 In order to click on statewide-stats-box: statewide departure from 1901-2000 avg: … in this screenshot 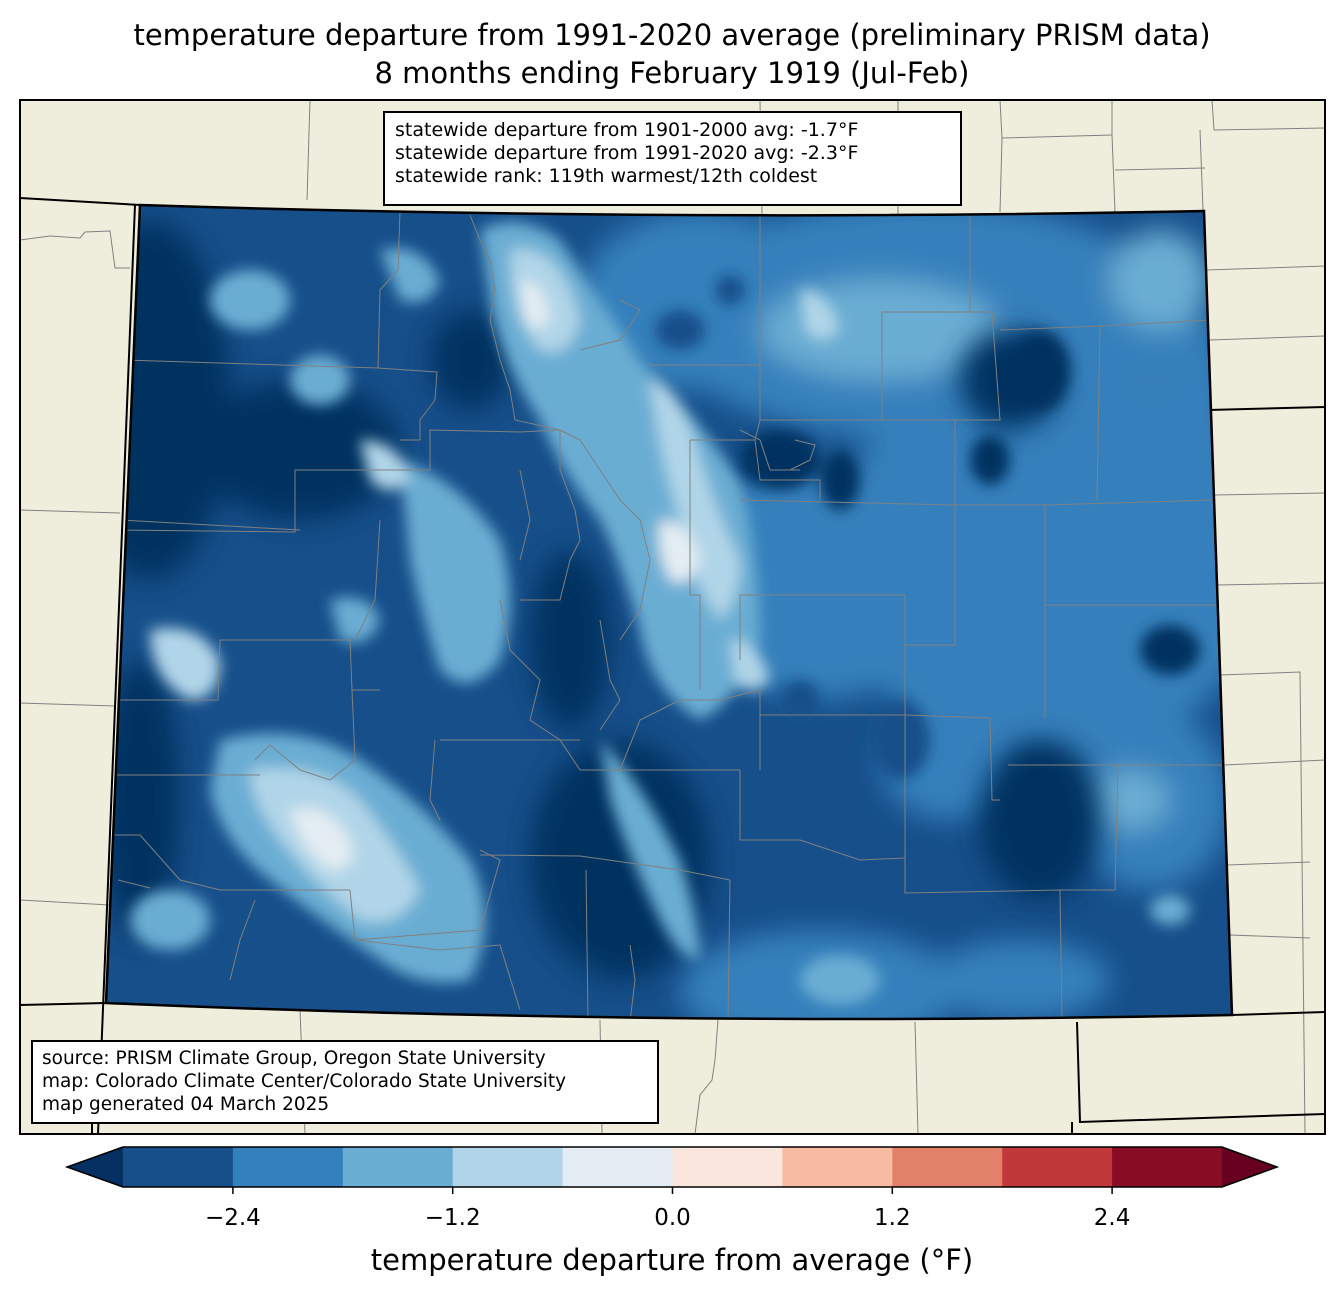, I will do `click(672, 158)`.